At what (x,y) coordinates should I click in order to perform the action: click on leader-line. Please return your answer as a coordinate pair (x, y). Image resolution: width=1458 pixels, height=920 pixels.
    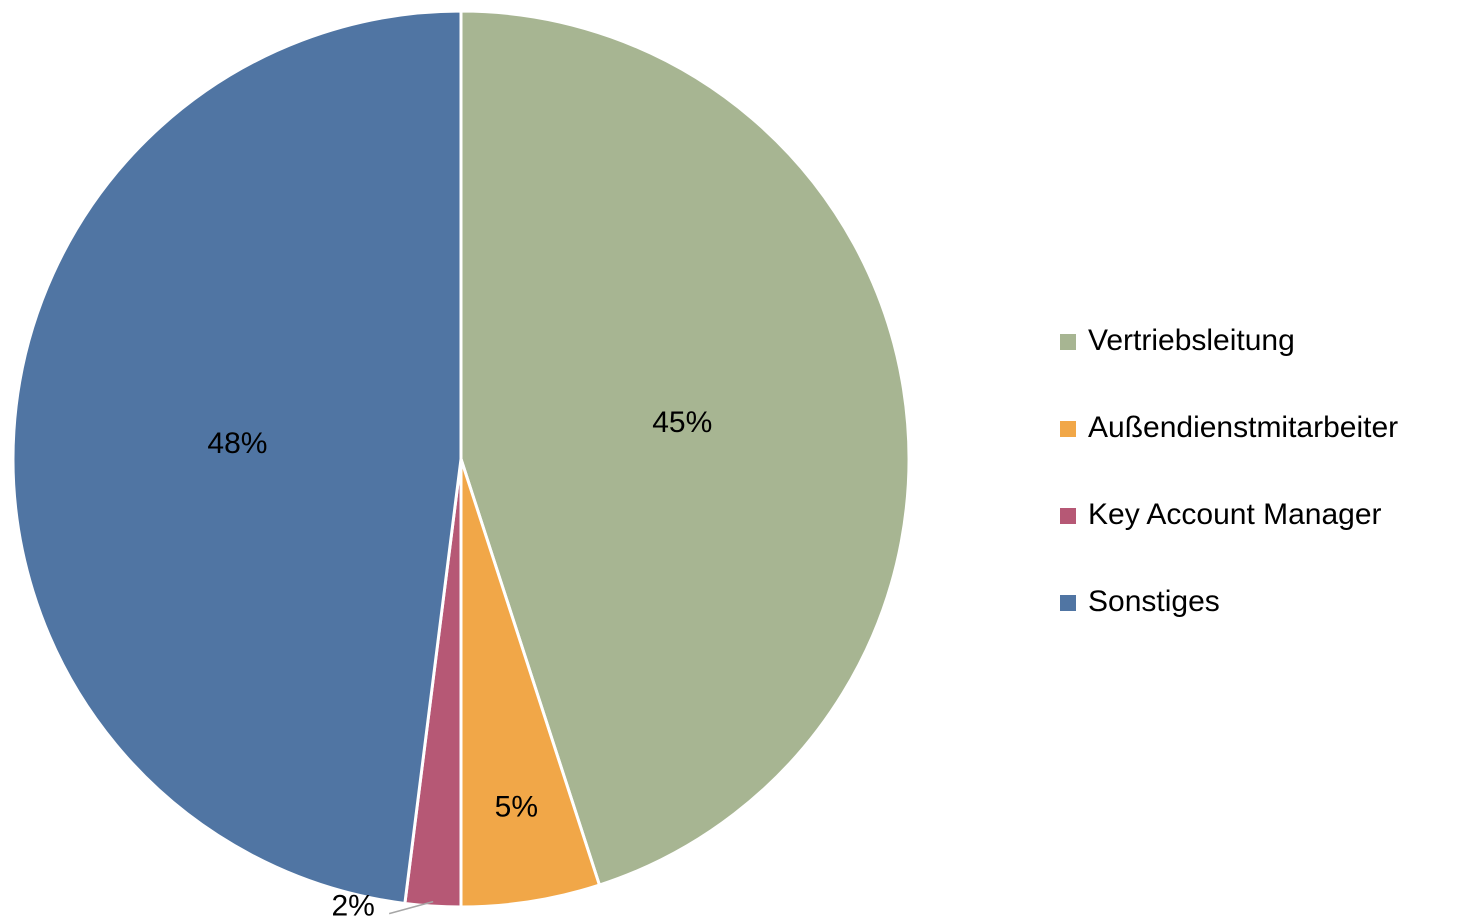
    Looking at the image, I should click on (411, 907).